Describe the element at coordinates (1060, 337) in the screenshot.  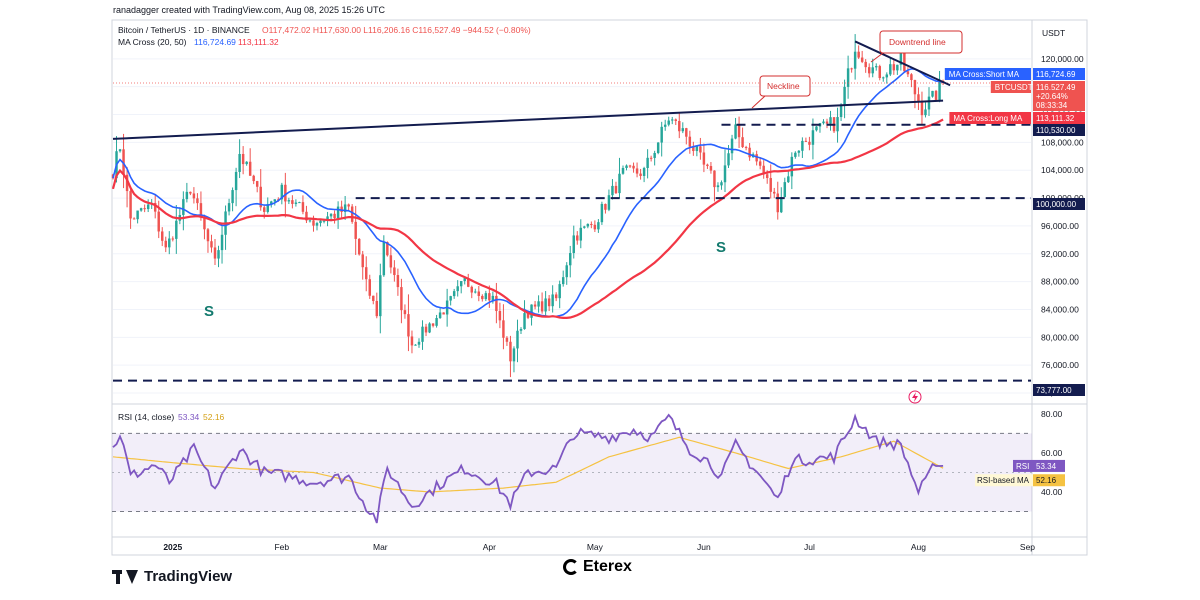
I see `price-tick-label: 80,000.00` at that location.